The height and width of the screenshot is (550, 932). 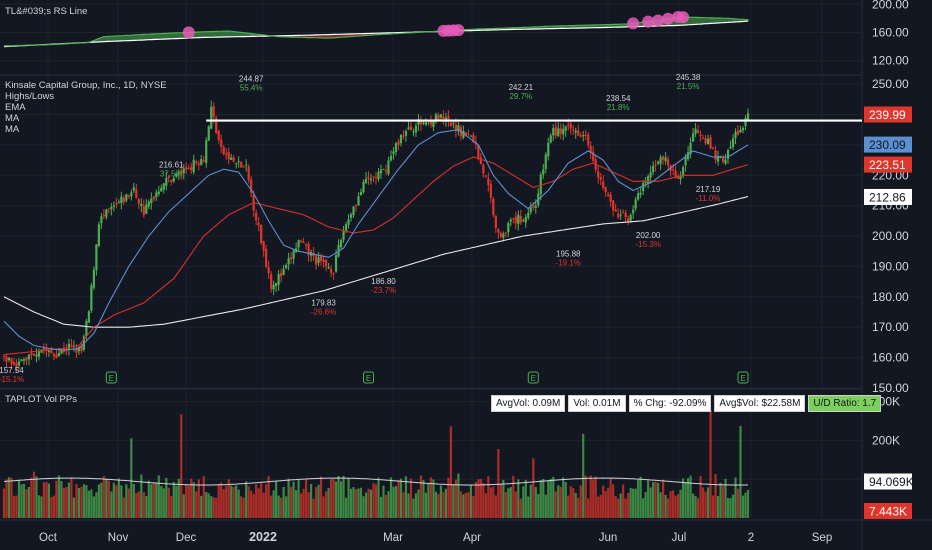 What do you see at coordinates (886, 440) in the screenshot?
I see `volume-axis-tick: 200K` at bounding box center [886, 440].